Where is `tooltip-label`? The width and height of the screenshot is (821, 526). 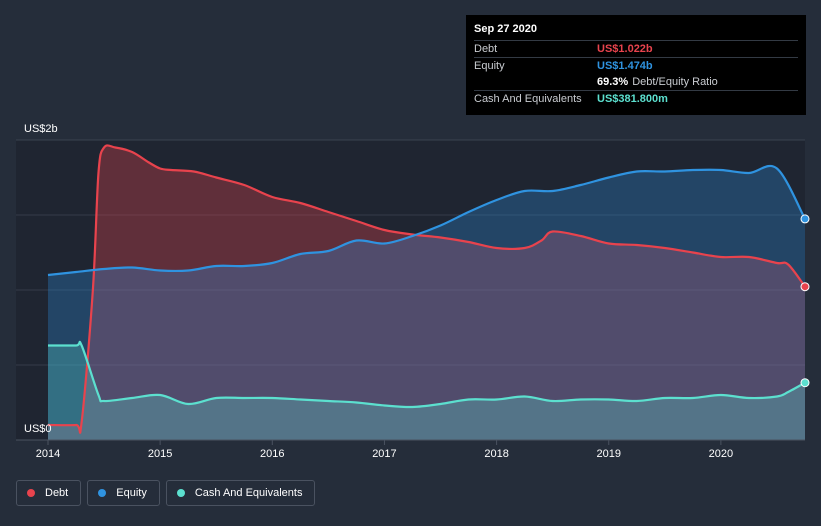 tooltip-label is located at coordinates (535, 82).